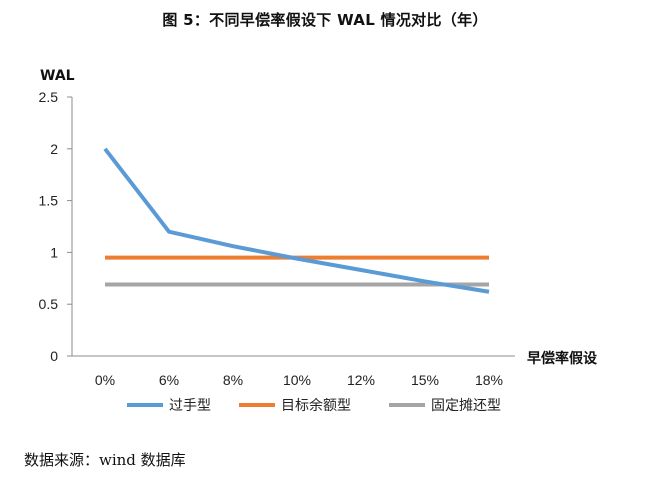 The width and height of the screenshot is (650, 479). What do you see at coordinates (49, 304) in the screenshot?
I see `y-tick-label: 0.5` at bounding box center [49, 304].